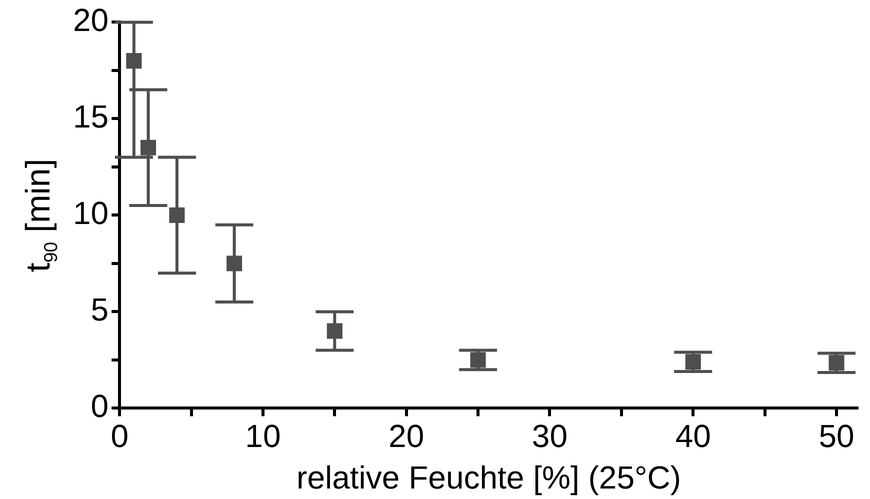 Image resolution: width=870 pixels, height=499 pixels. What do you see at coordinates (550, 436) in the screenshot?
I see `x-tick-label: 30` at bounding box center [550, 436].